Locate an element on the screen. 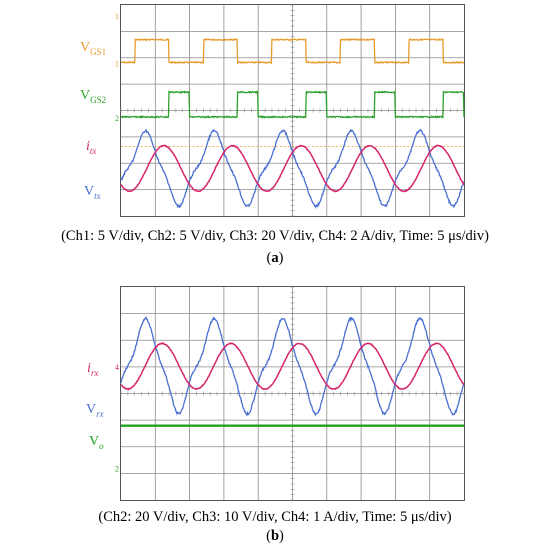 The height and width of the screenshot is (550, 550). label-vo: Vo is located at coordinates (96, 442).